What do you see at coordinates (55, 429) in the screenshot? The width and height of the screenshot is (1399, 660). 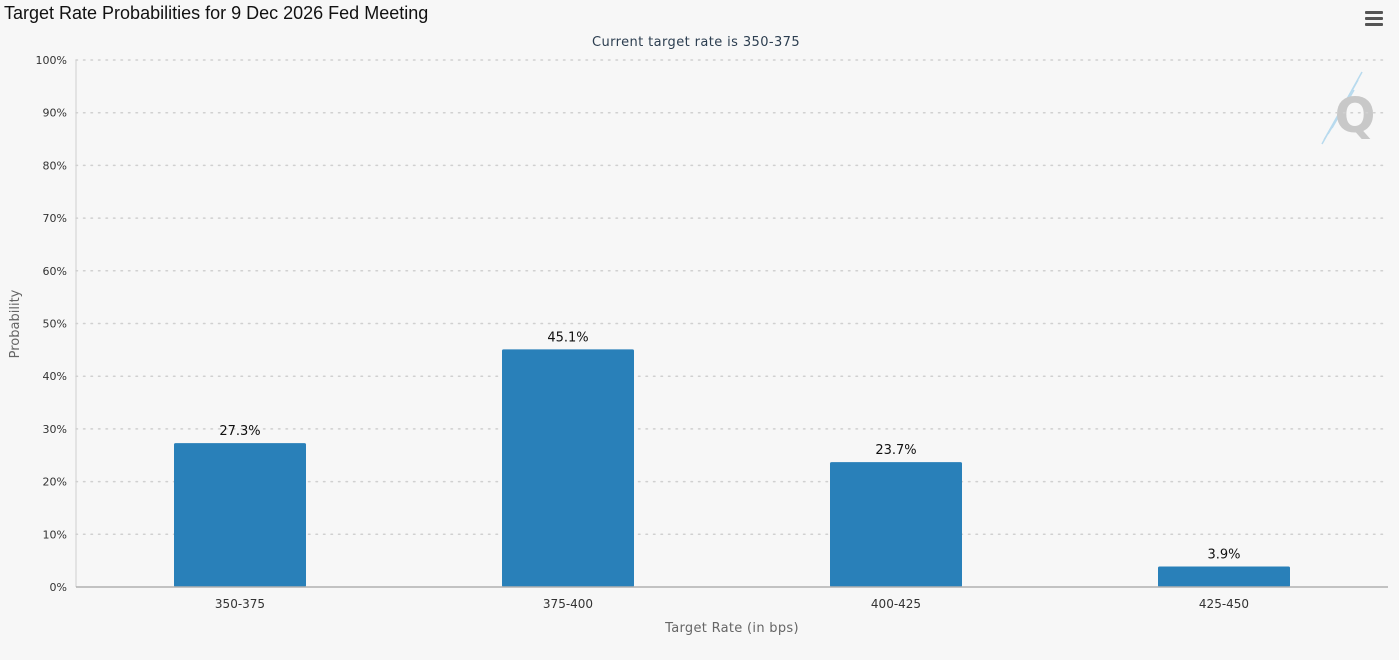 I see `y-tick-label: 30%` at bounding box center [55, 429].